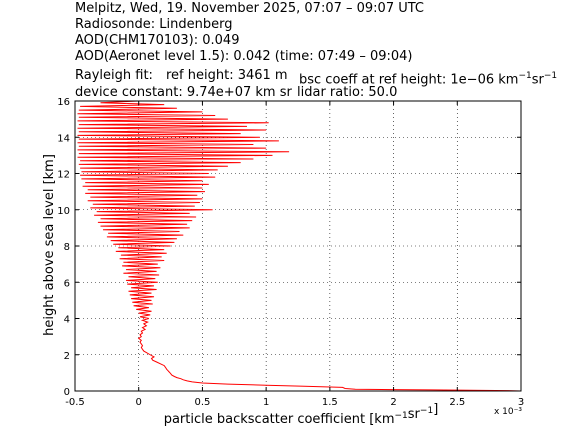 Image resolution: width=576 pixels, height=432 pixels. I want to click on title-line-3: AOD(CHM170103): 0.049, so click(157, 40).